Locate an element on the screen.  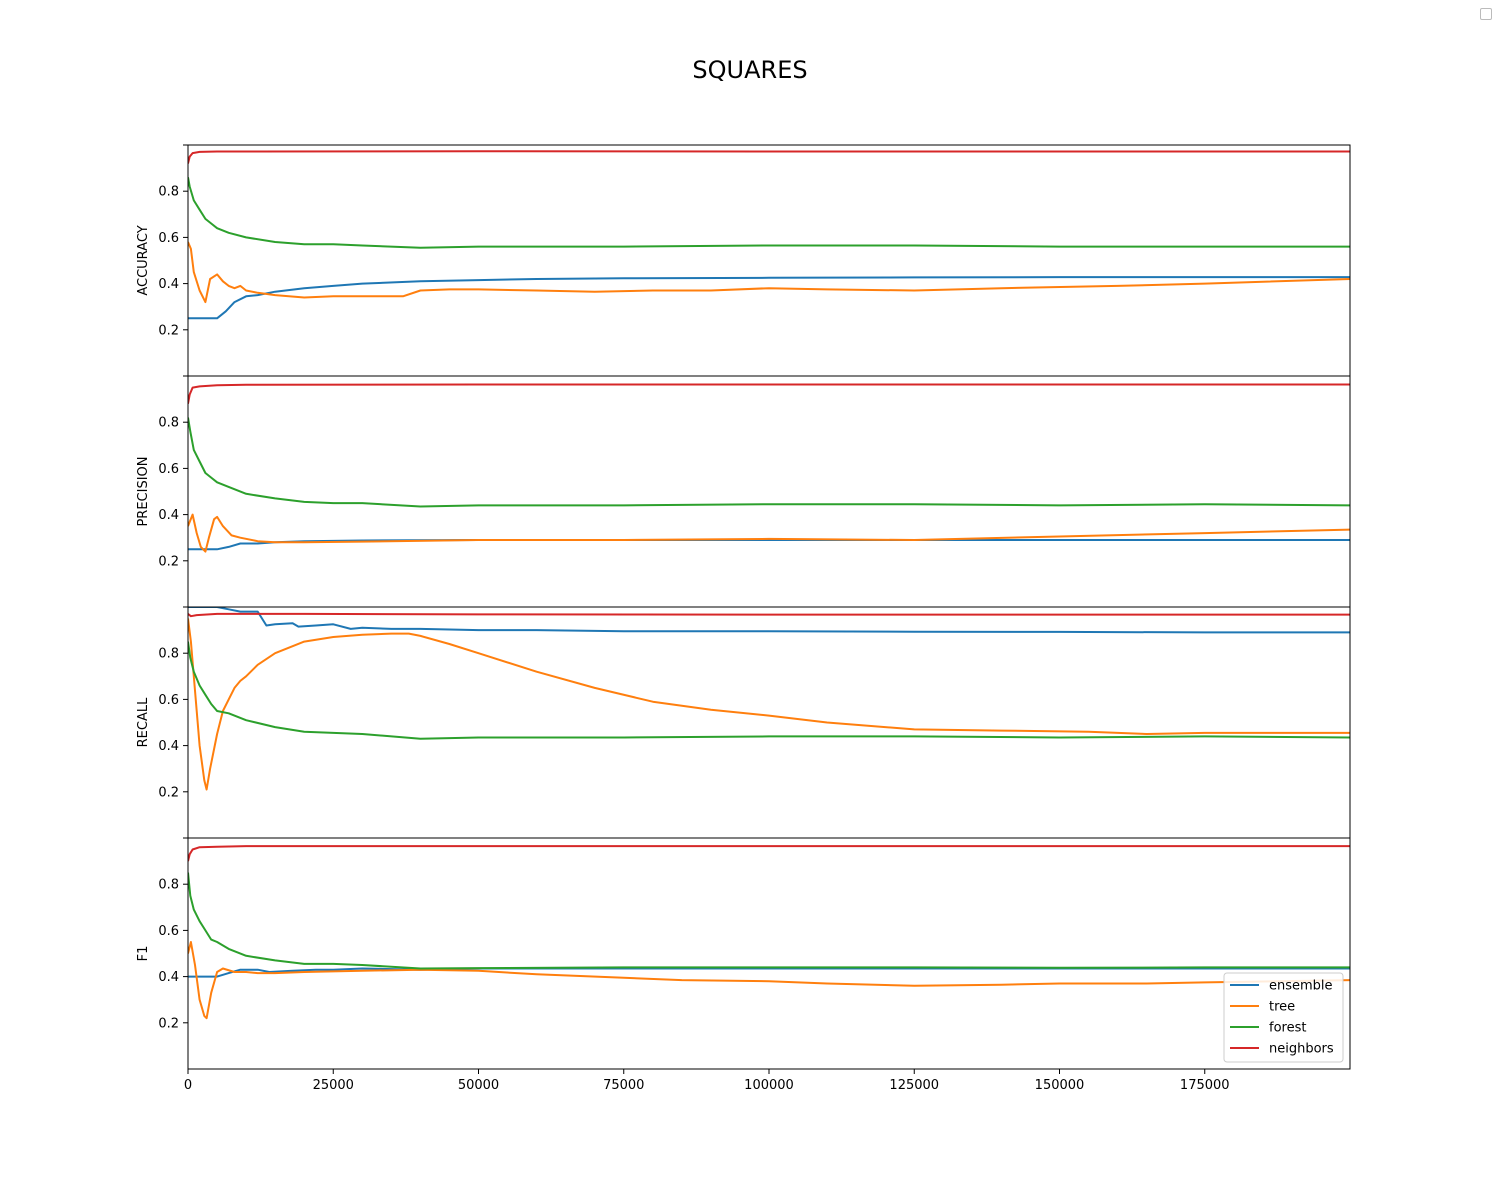
window-control-box is located at coordinates (1486, 14).